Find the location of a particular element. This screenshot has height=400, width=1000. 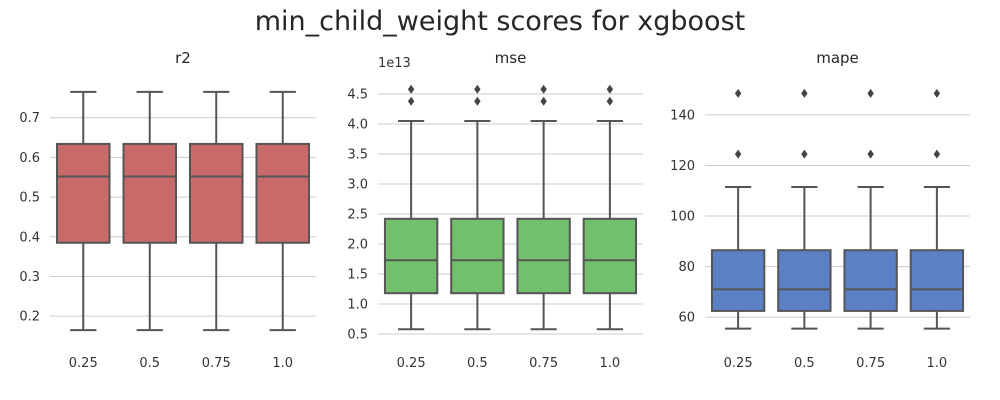

y-tick-label: 140 is located at coordinates (682, 115).